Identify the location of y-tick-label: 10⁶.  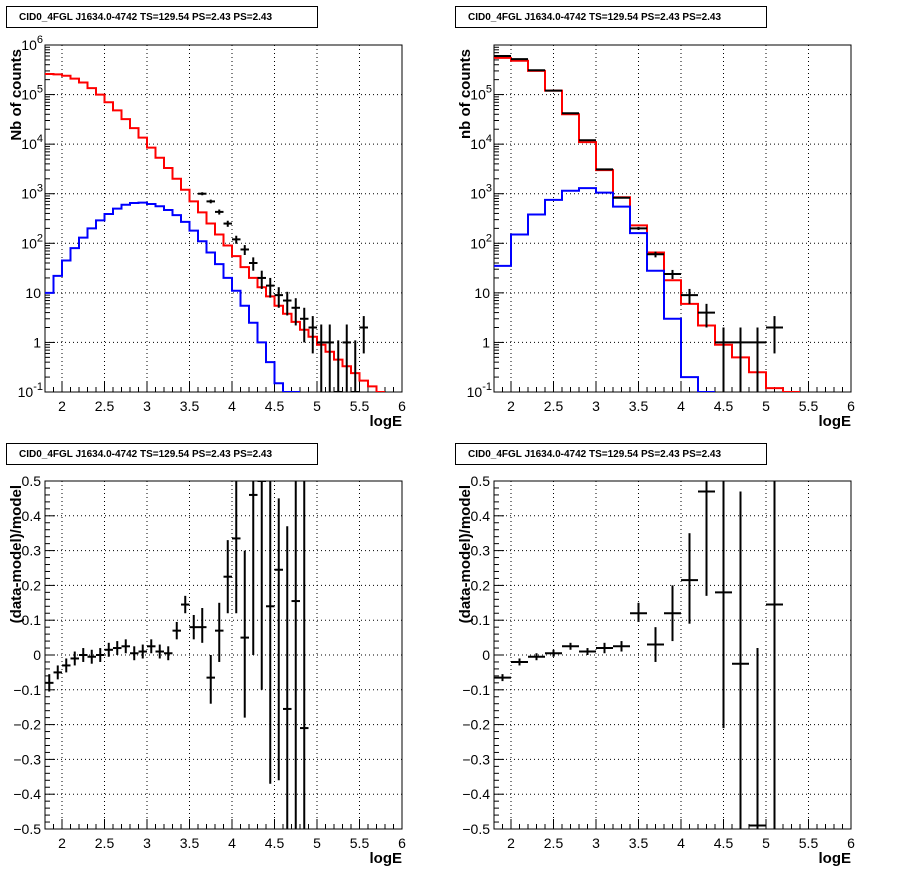
(32, 43).